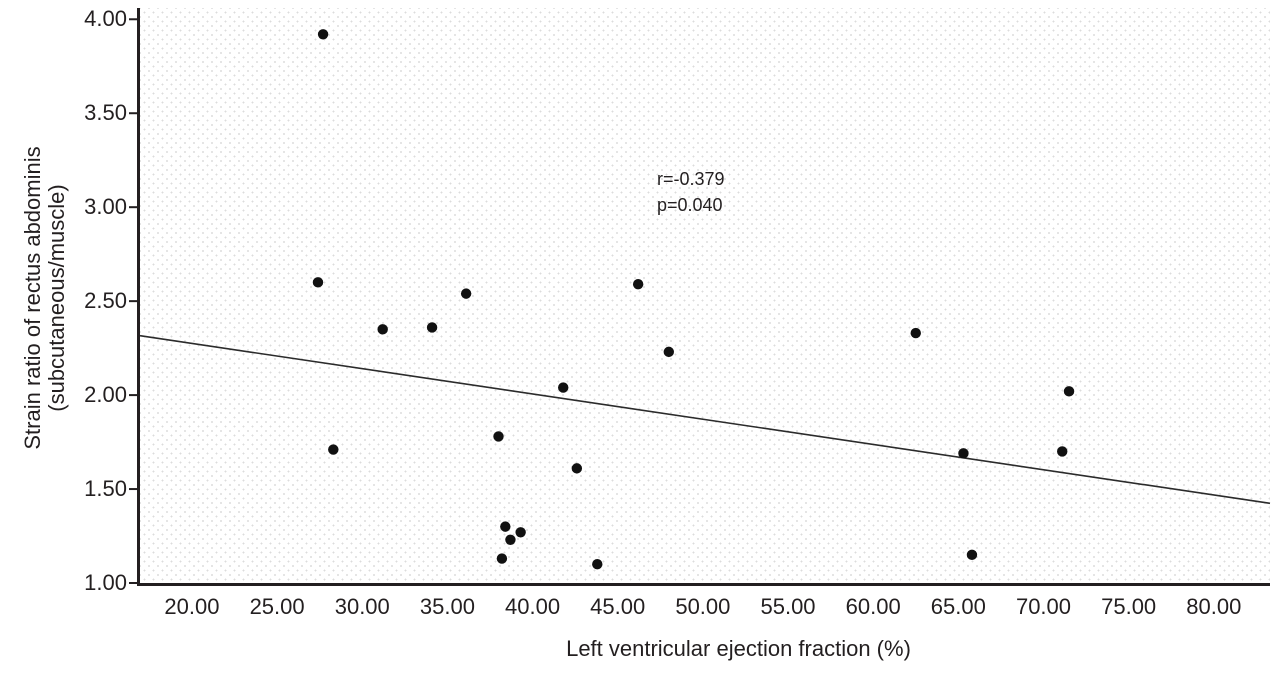 This screenshot has height=673, width=1276. What do you see at coordinates (105, 113) in the screenshot?
I see `y-tick-label: 3.50` at bounding box center [105, 113].